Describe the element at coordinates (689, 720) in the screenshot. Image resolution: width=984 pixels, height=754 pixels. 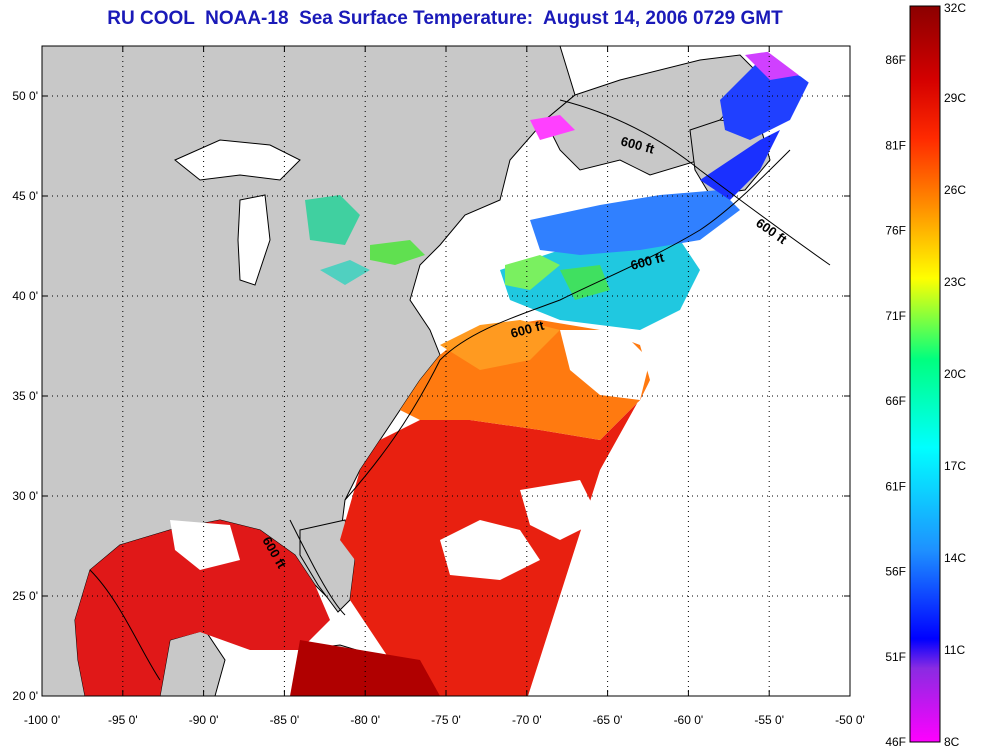
I see `lon-tick-label: -60 0'` at that location.